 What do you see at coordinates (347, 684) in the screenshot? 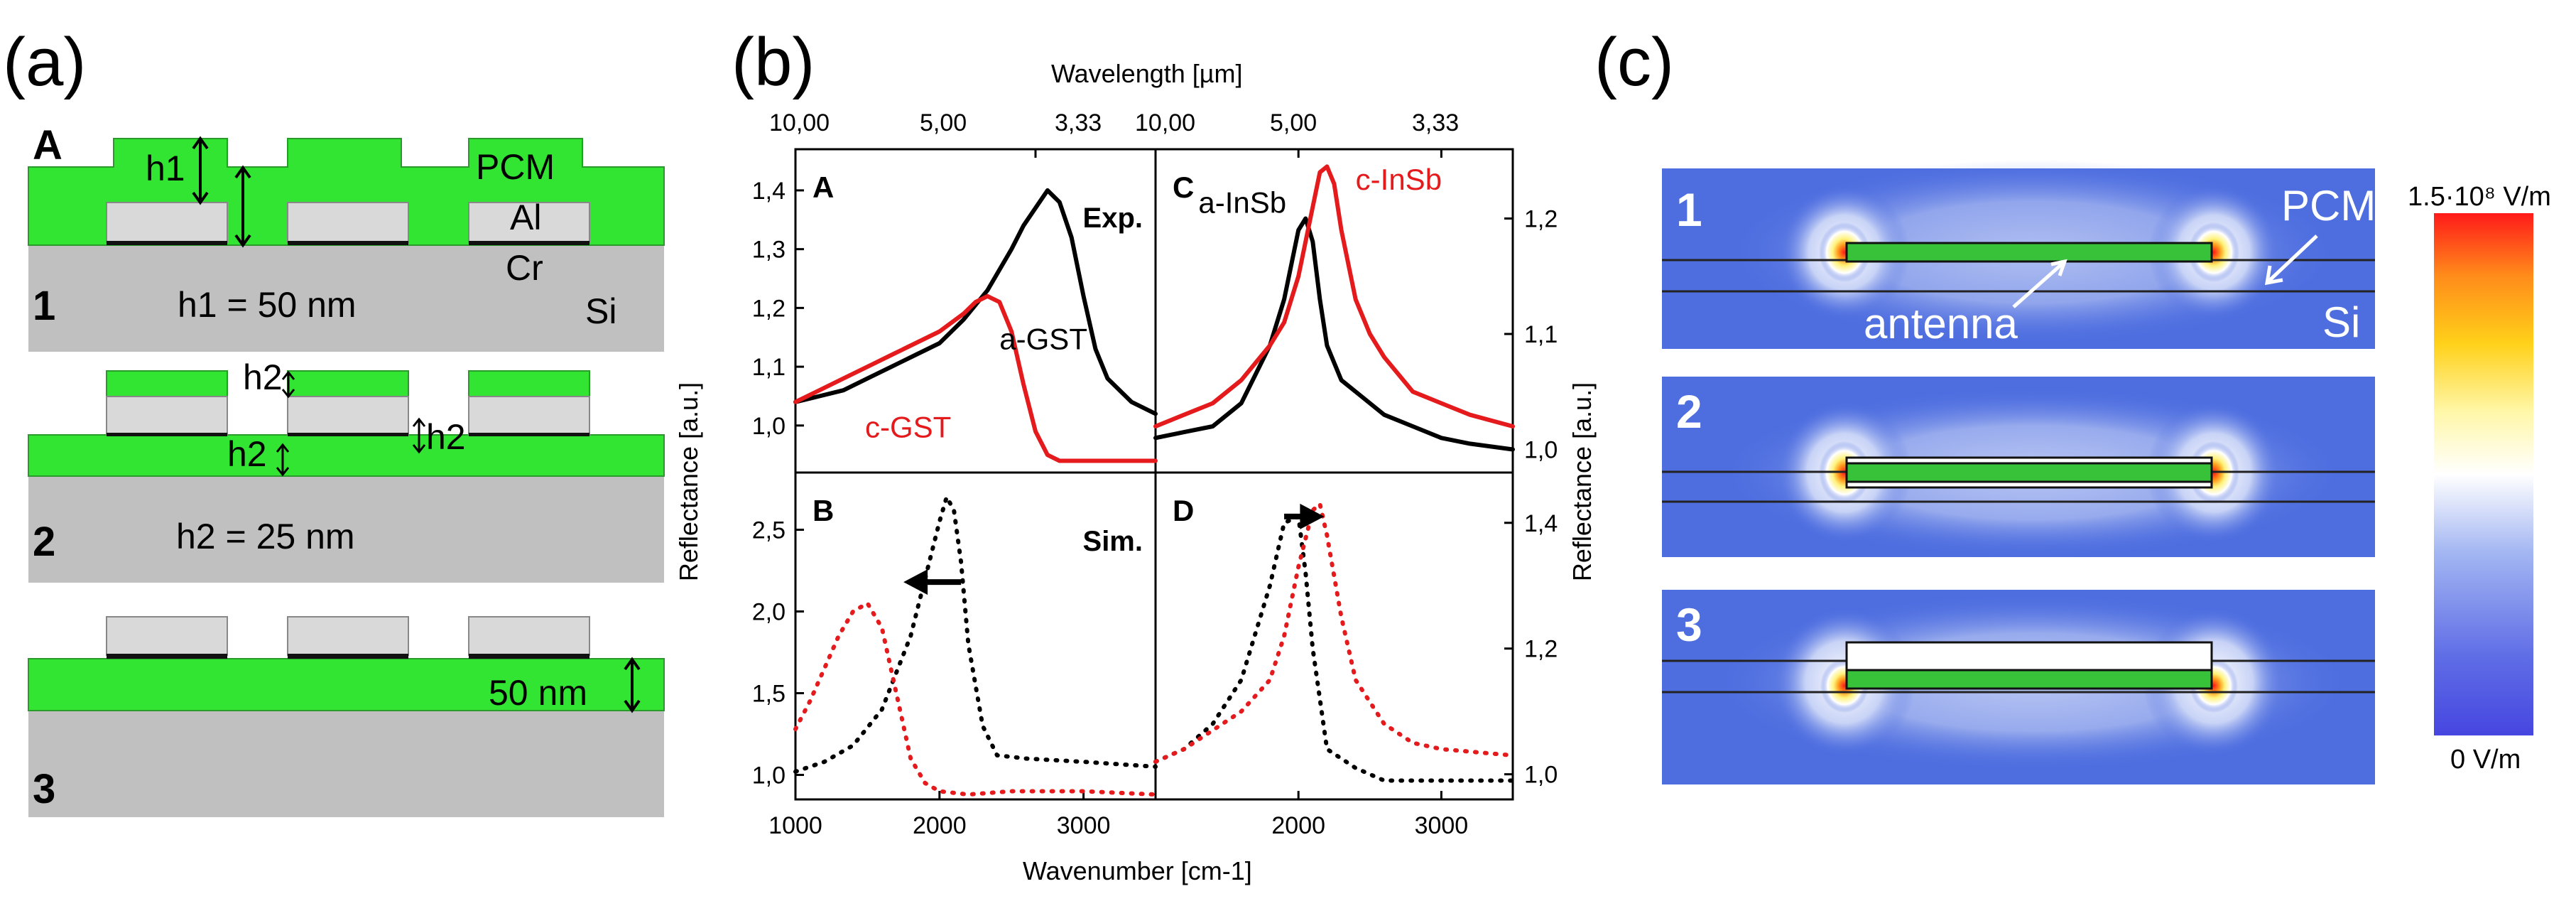
I see `row3-pcm-layer` at bounding box center [347, 684].